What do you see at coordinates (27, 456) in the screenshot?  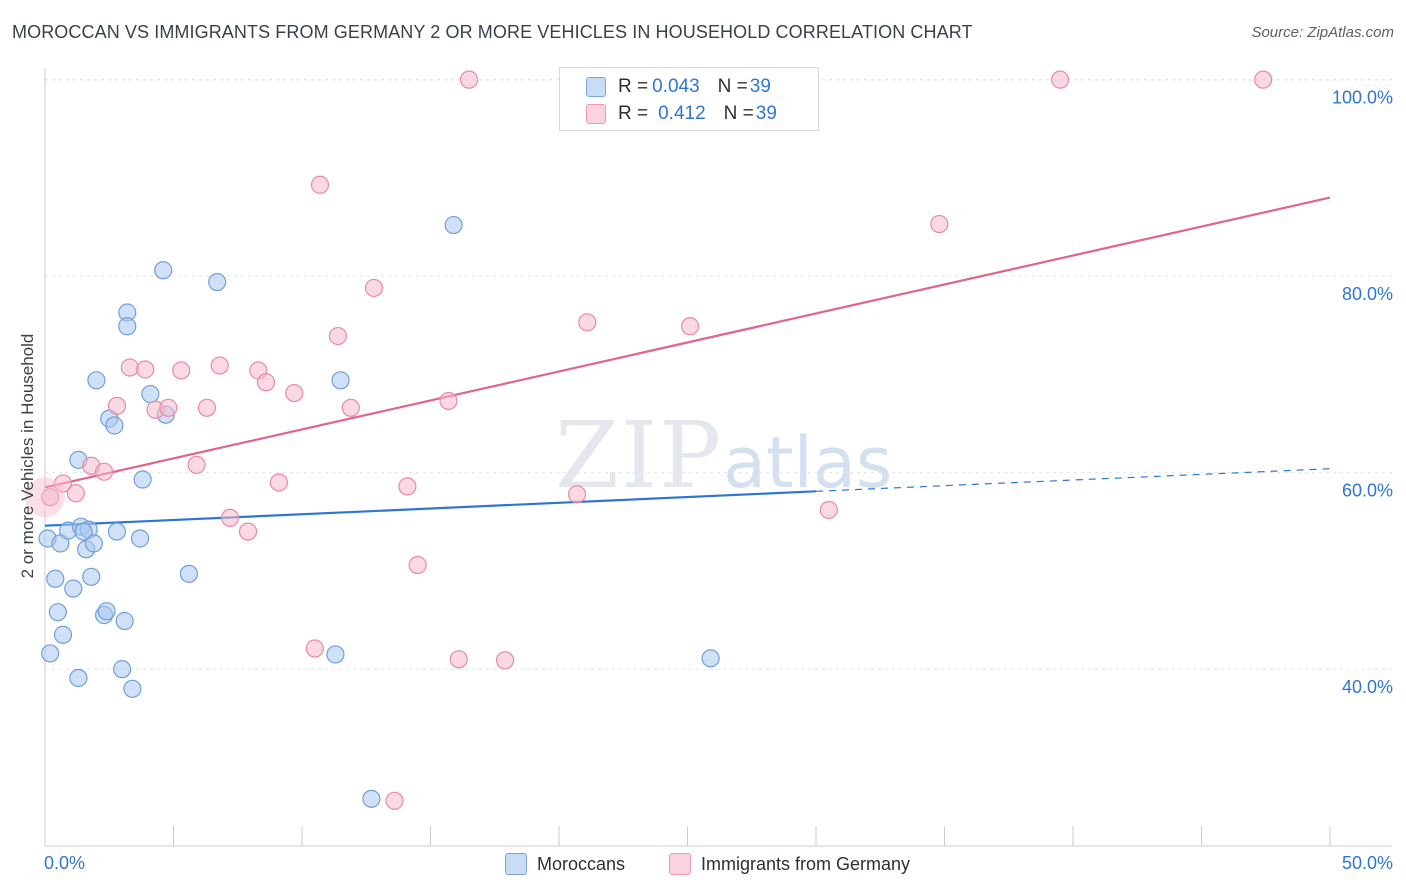 I see `y-axis-label: 2 or more Vehicles in Household` at bounding box center [27, 456].